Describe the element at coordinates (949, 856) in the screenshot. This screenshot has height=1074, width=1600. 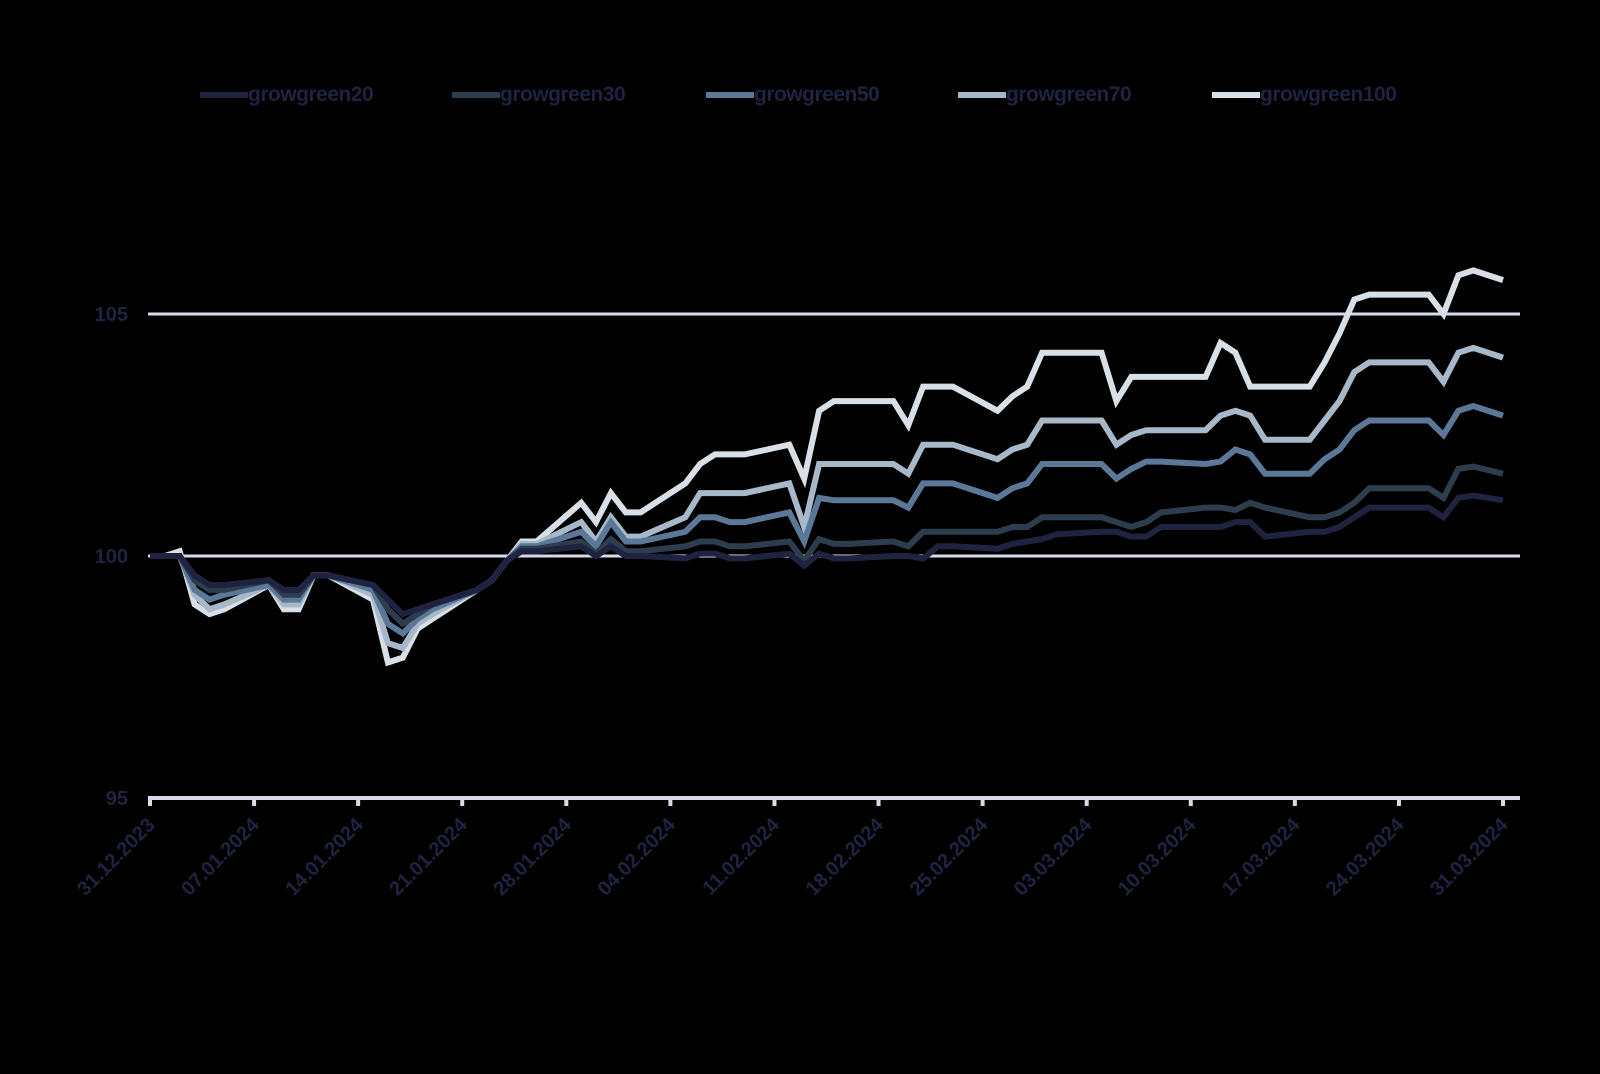
I see `x-tick-label: 25.02.2024` at that location.